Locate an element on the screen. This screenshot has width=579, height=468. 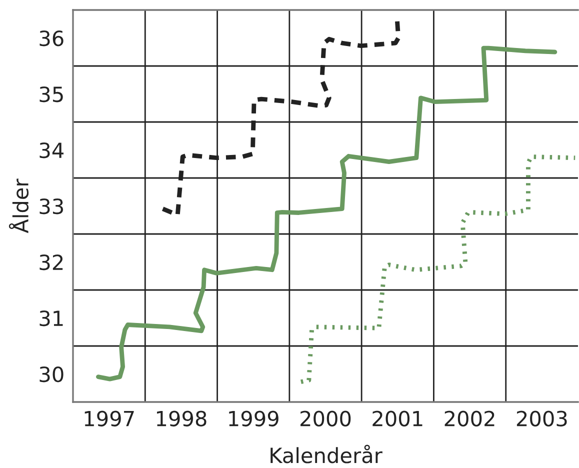
x-tick-label: 1998 is located at coordinates (181, 418).